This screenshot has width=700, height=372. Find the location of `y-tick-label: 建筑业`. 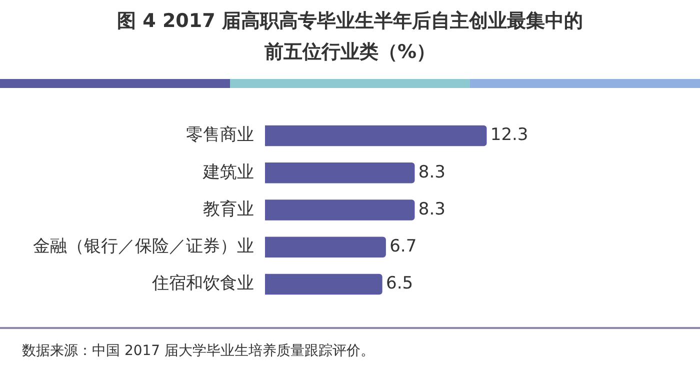

y-tick-label: 建筑业 is located at coordinates (228, 172).